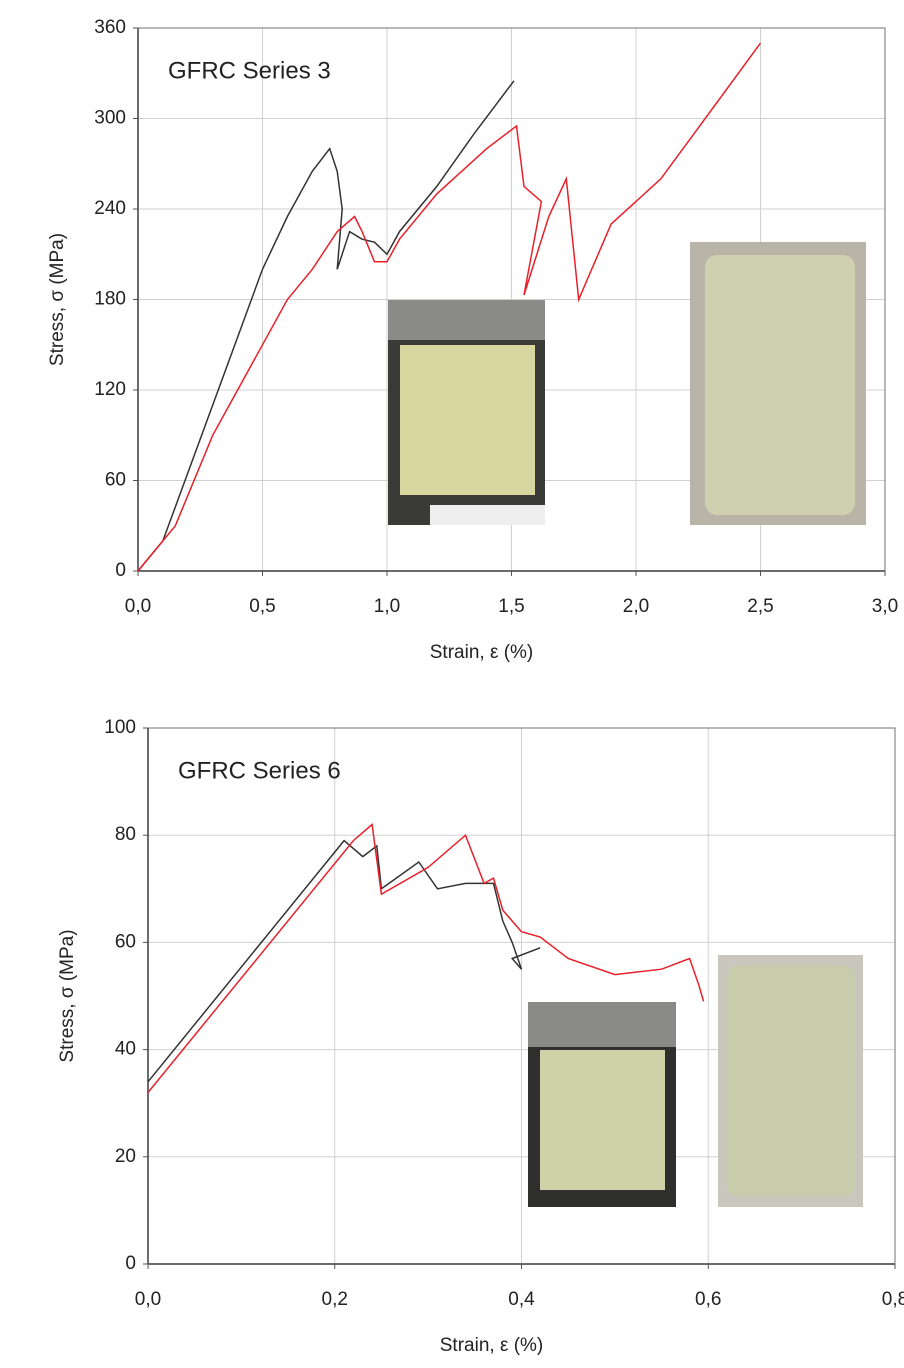 Image resolution: width=904 pixels, height=1368 pixels. I want to click on x-tick-label: 2,0, so click(636, 606).